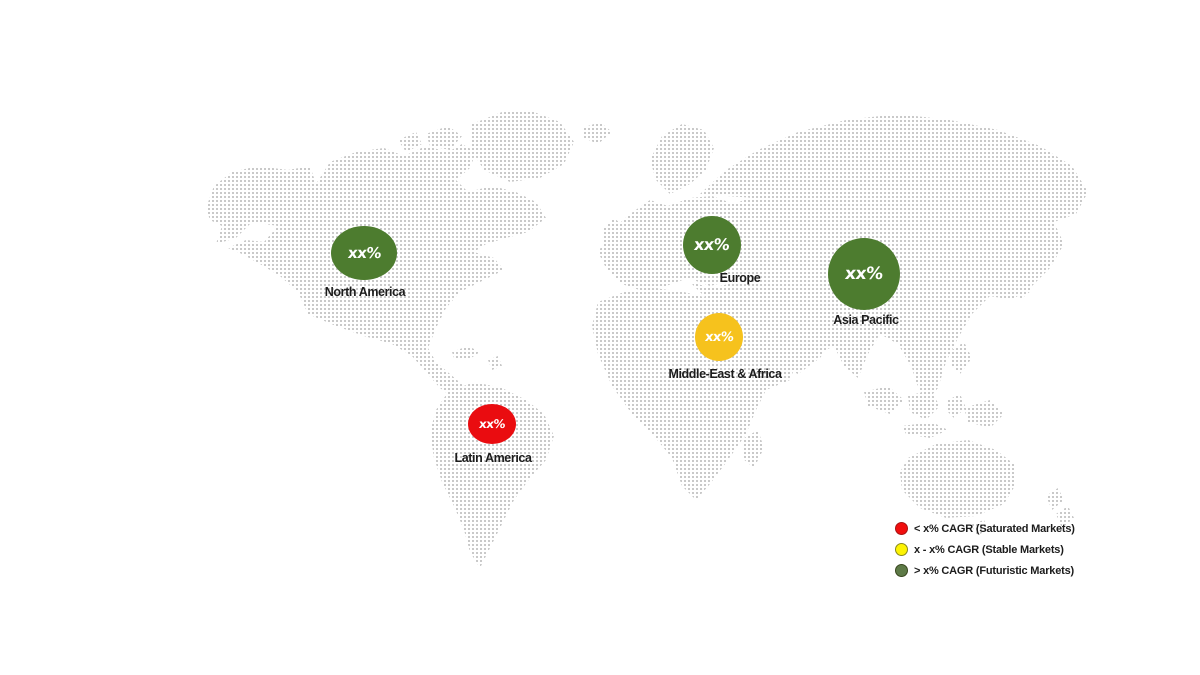 The image size is (1200, 675). Describe the element at coordinates (994, 570) in the screenshot. I see `legend-item-label: > x% CAGR (Futuristic Markets)` at that location.